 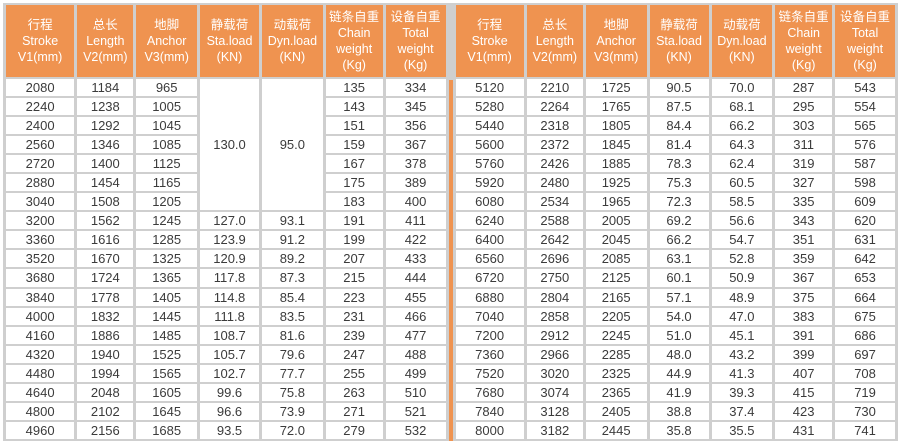 What do you see at coordinates (804, 354) in the screenshot?
I see `table-cell: 399` at bounding box center [804, 354].